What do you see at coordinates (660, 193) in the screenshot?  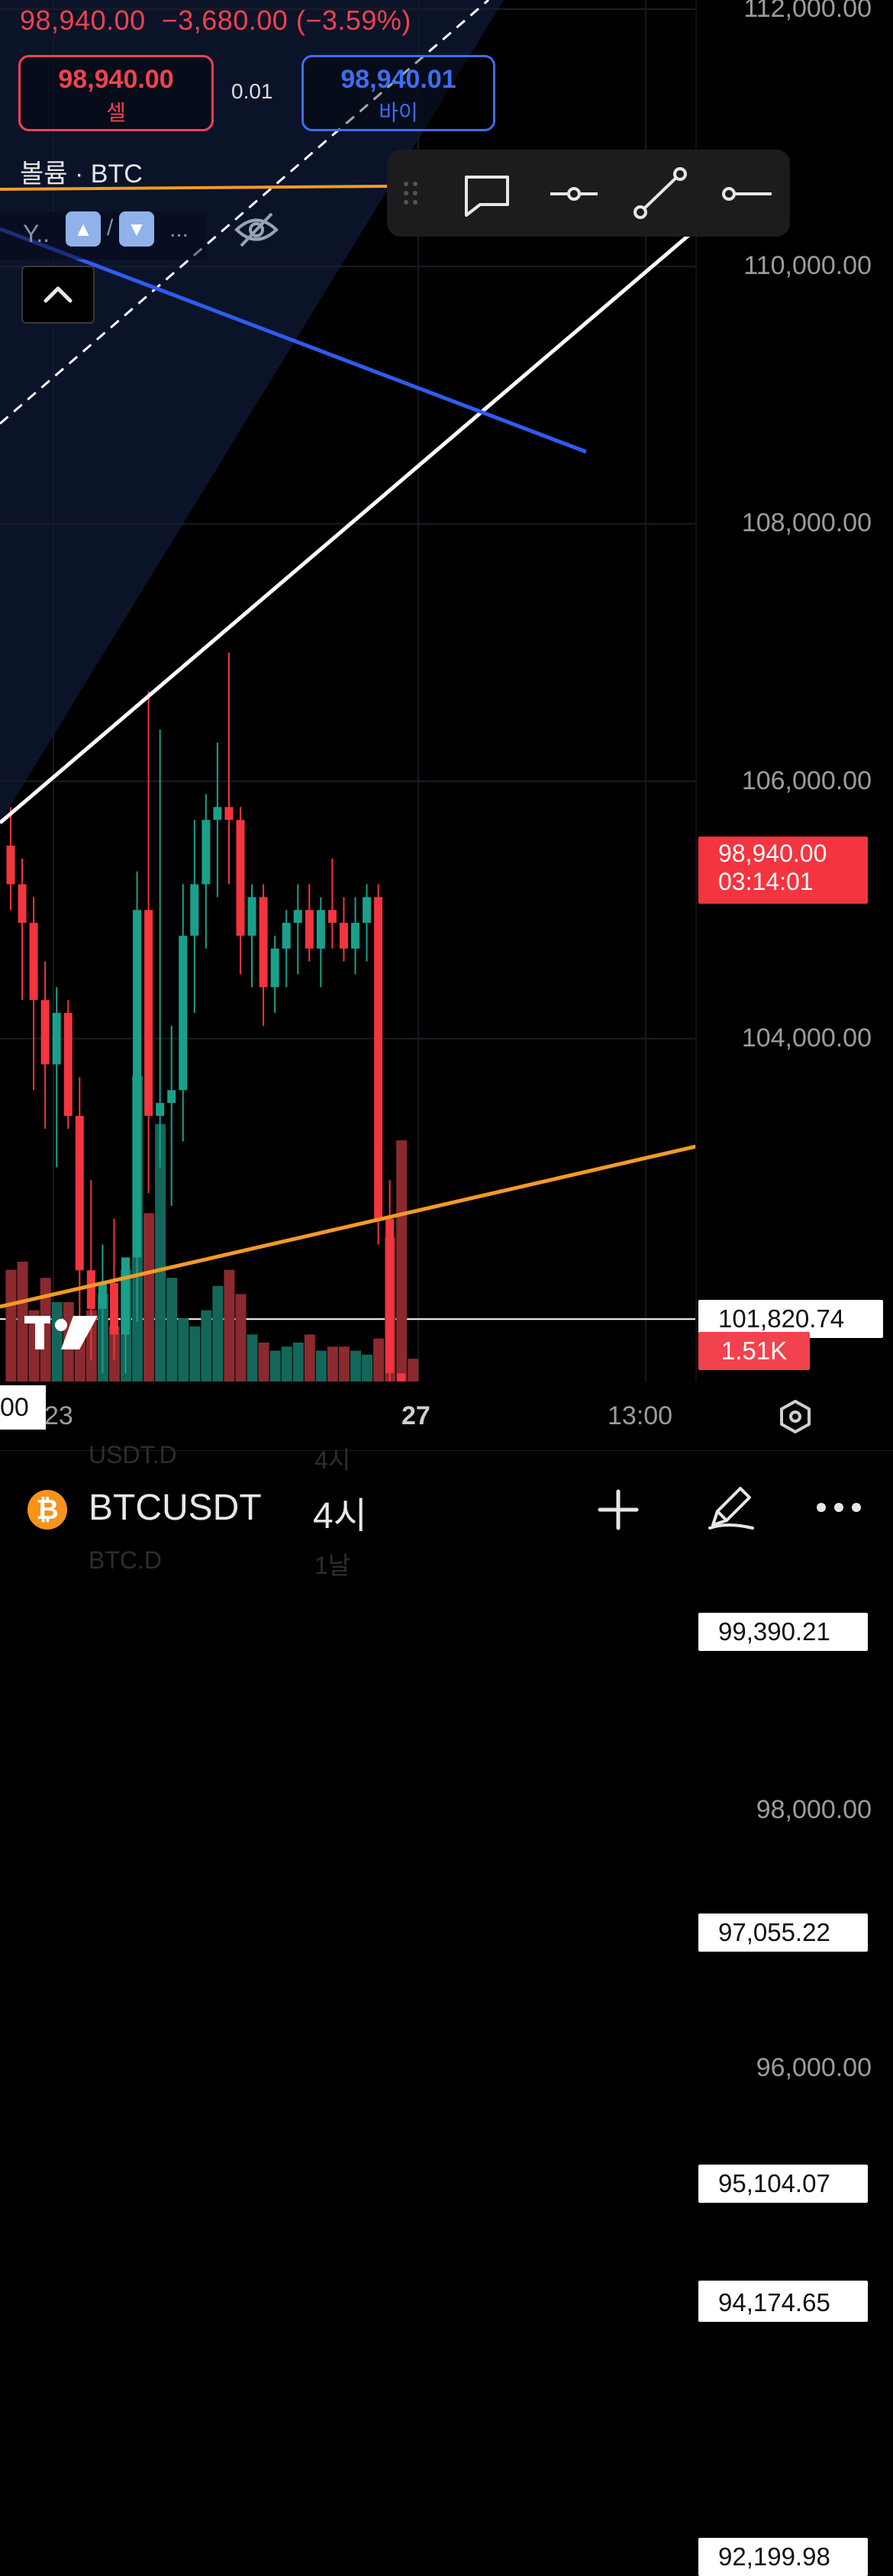 I see `trend-line-icon` at bounding box center [660, 193].